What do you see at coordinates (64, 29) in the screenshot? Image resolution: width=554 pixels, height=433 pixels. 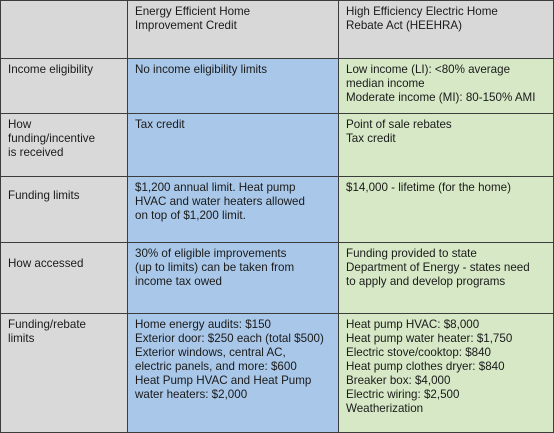 I see `header-corner-cell` at bounding box center [64, 29].